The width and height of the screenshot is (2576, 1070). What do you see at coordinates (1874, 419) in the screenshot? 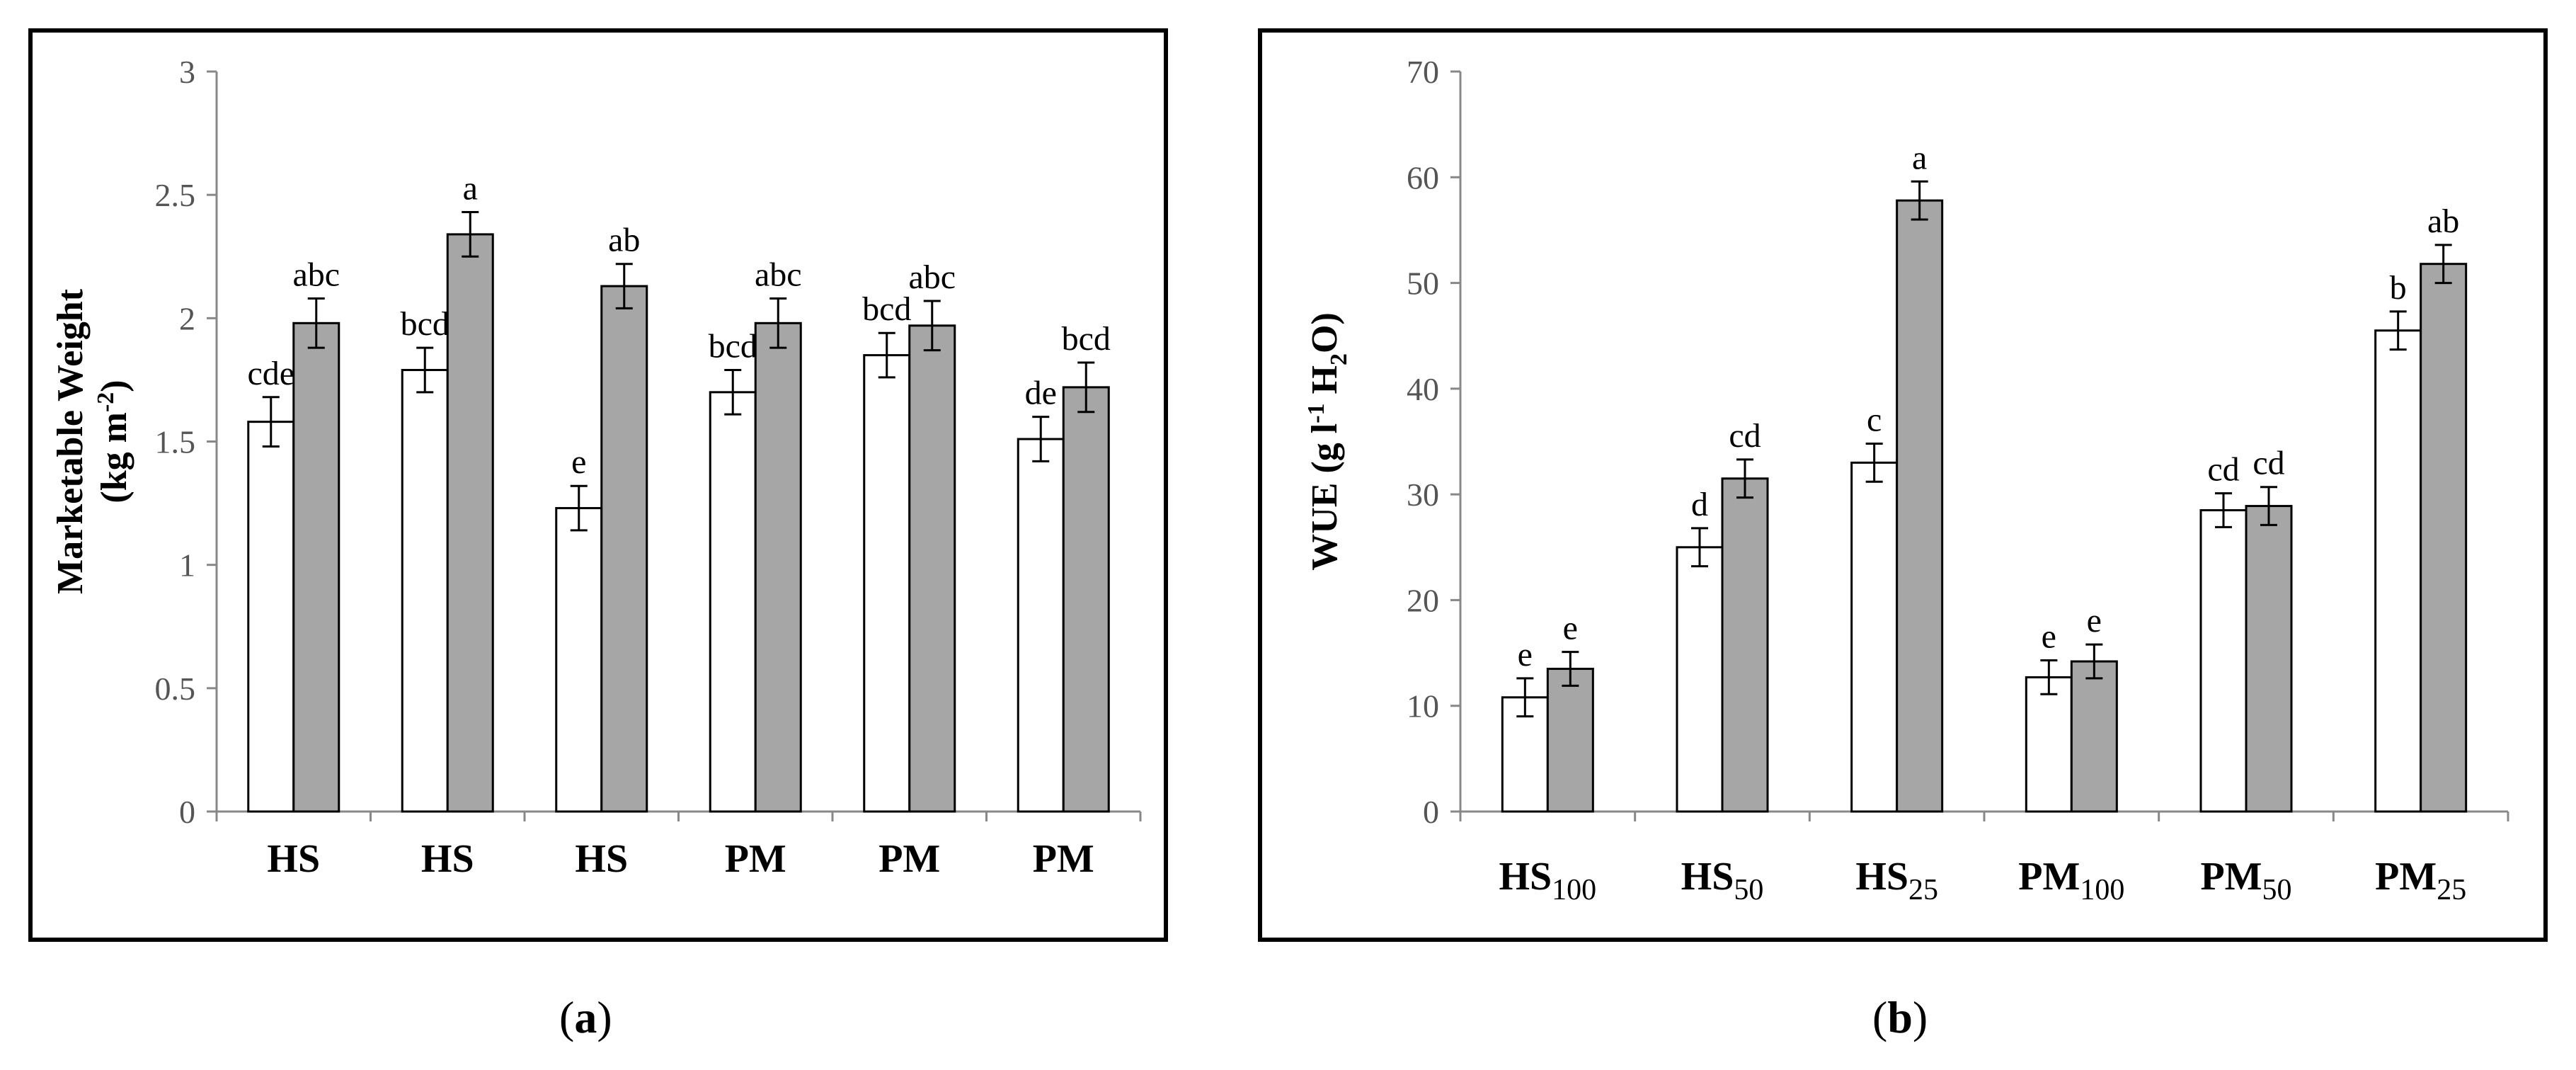
I see `significance-label: c` at bounding box center [1874, 419].